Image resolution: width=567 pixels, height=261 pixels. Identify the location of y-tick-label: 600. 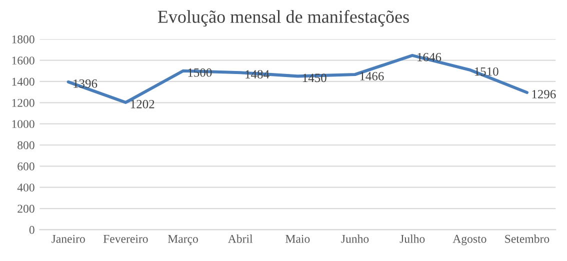
(26, 166).